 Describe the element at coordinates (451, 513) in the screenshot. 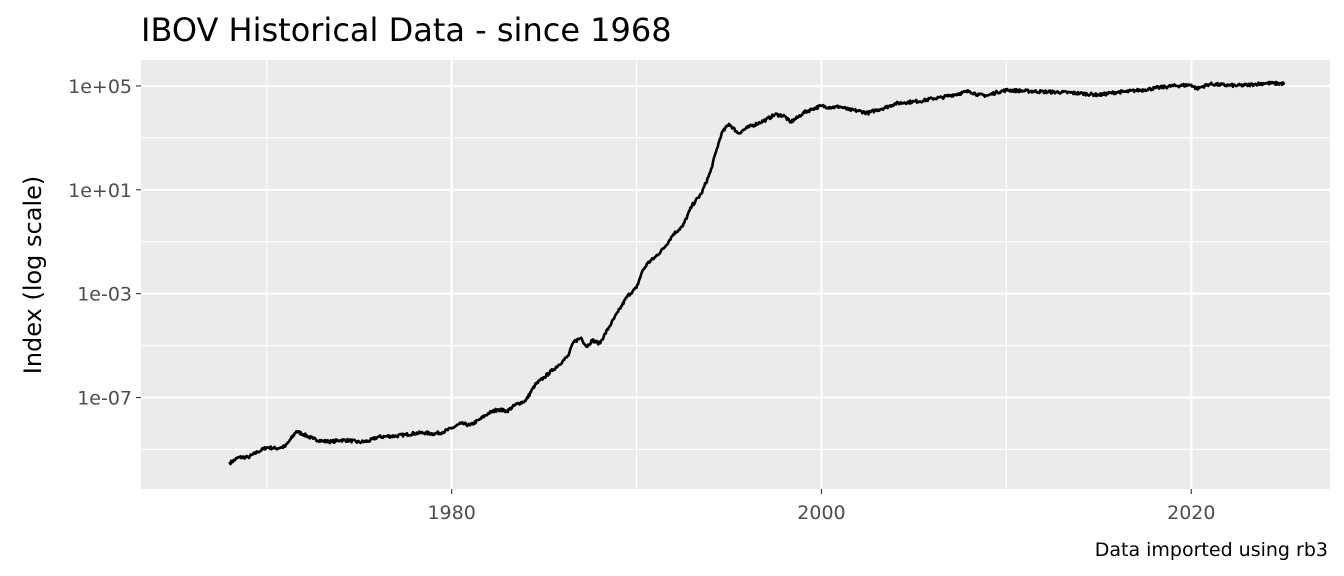

I see `x-tick-label: 1980` at that location.